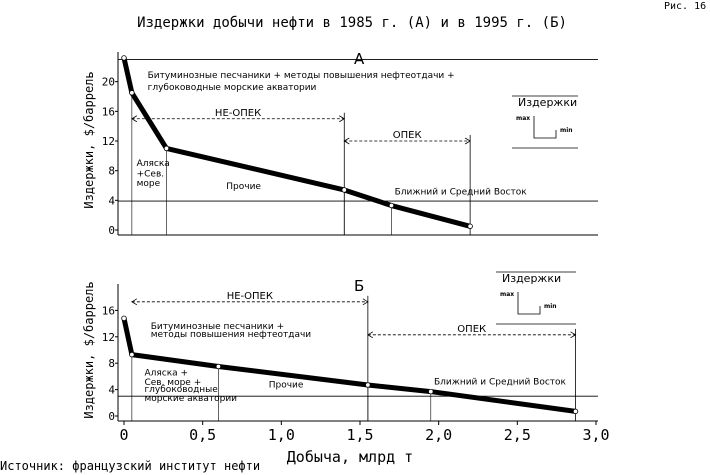  Describe the element at coordinates (190, 399) in the screenshot. I see `annotation: морские акватории` at that location.